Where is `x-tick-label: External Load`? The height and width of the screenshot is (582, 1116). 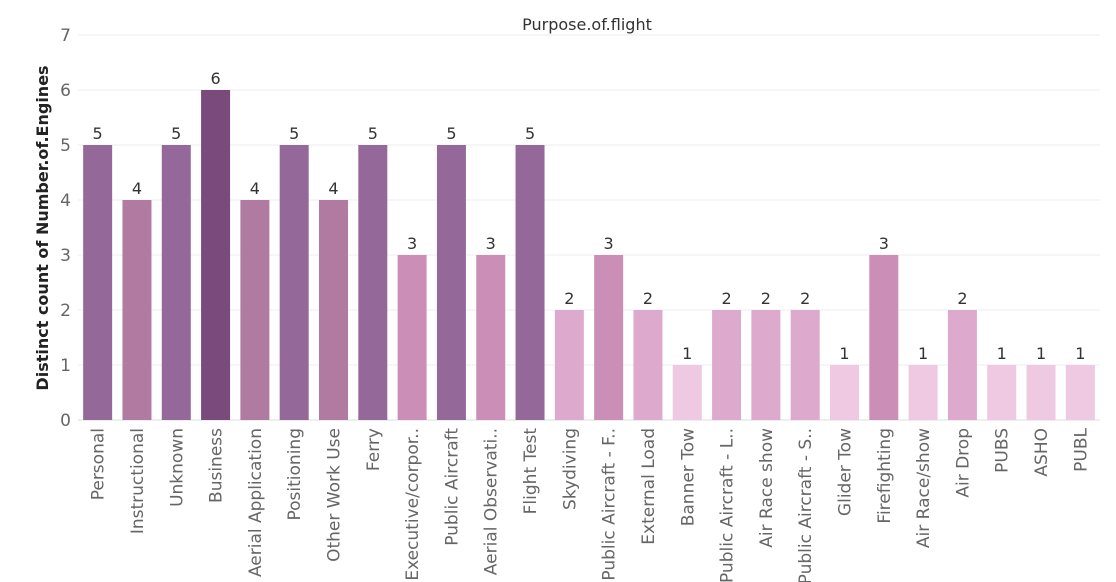
x-tick-label: External Load is located at coordinates (649, 486).